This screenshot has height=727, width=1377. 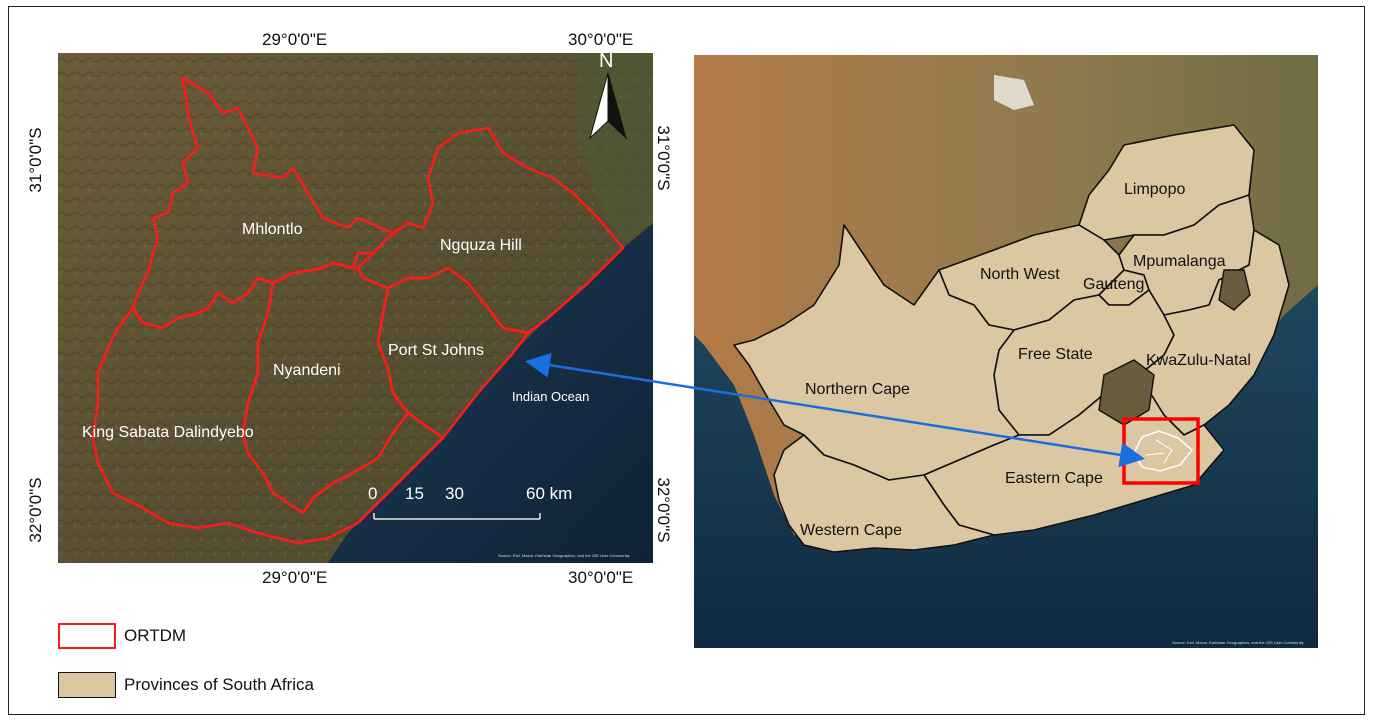 I want to click on north-arrow-icon, so click(x=608, y=106).